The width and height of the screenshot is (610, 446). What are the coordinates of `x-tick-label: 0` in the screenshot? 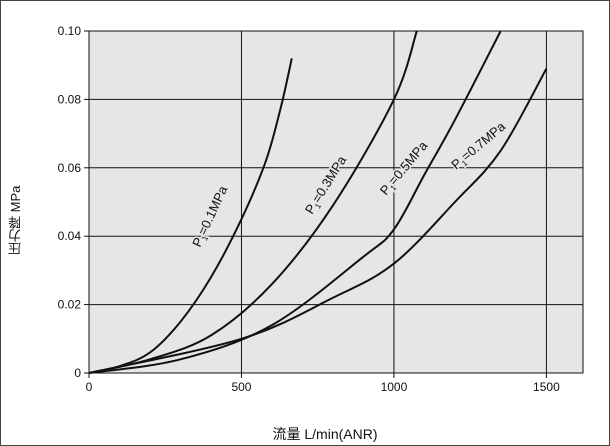 It's located at (89, 387).